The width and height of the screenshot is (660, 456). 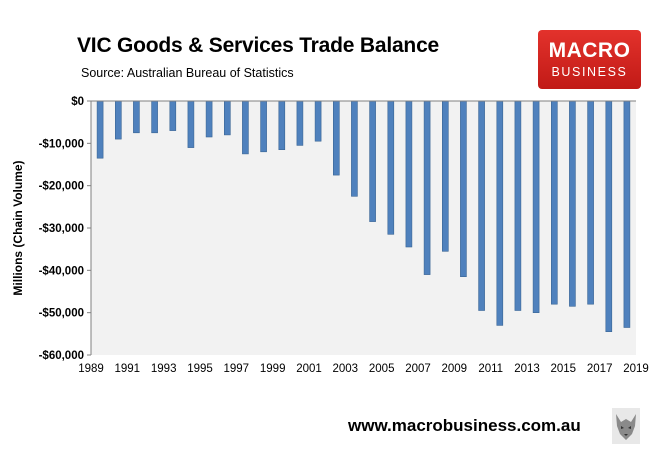 What do you see at coordinates (191, 124) in the screenshot?
I see `bar-1995` at bounding box center [191, 124].